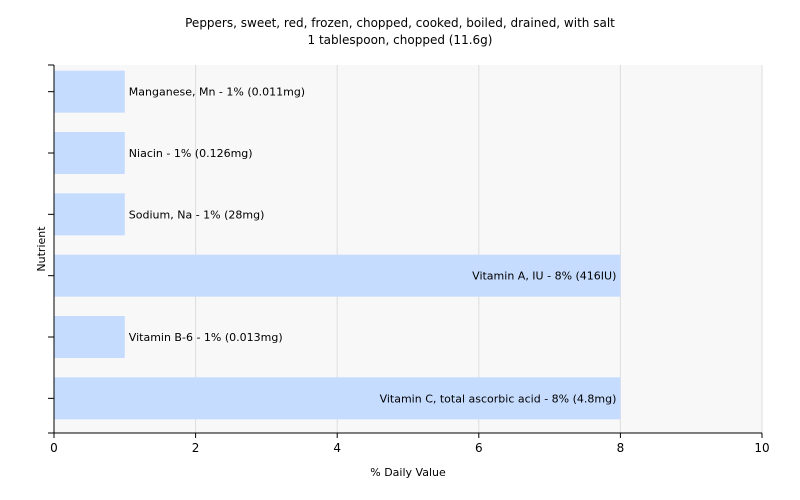 This screenshot has width=800, height=500. I want to click on x-tick-label: 6, so click(479, 448).